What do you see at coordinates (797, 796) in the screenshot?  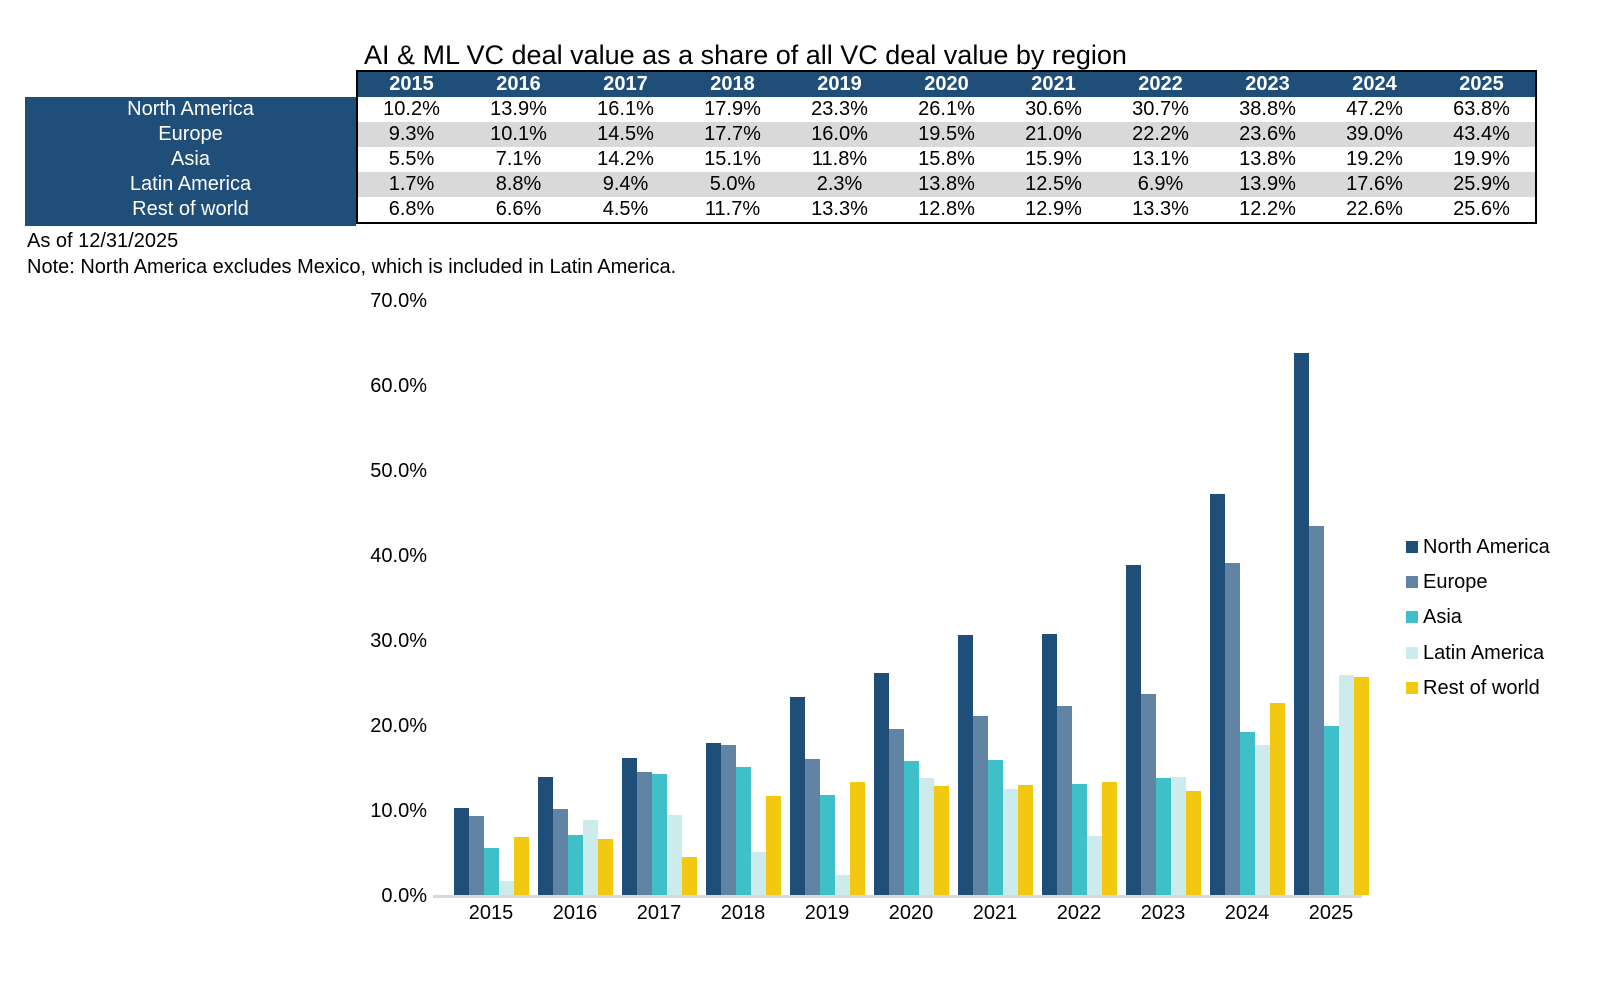 I see `bar-north-america-2019` at bounding box center [797, 796].